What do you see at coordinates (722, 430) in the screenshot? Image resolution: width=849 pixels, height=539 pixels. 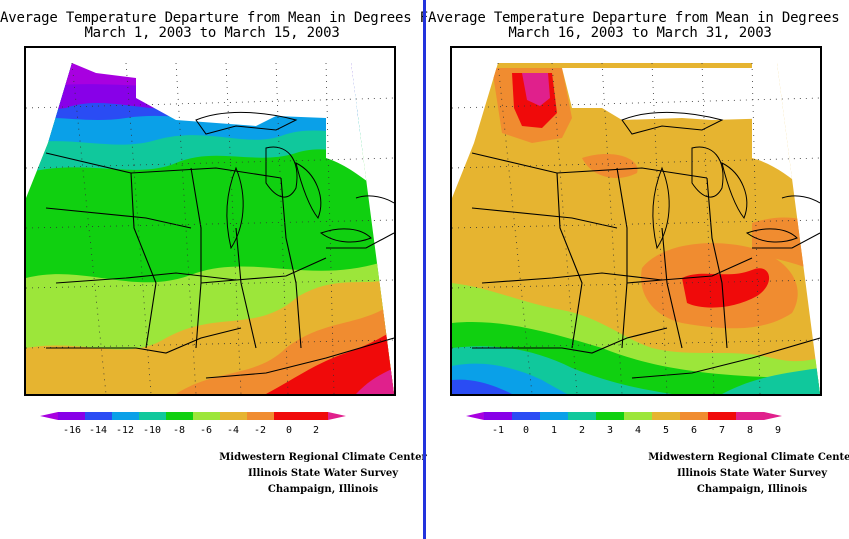 I see `legend-label: 7` at bounding box center [722, 430].